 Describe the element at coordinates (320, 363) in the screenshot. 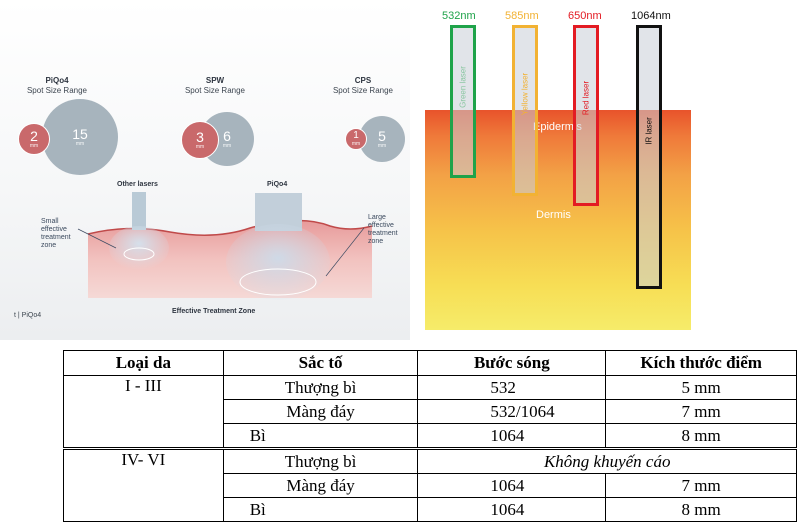

I see `column-header: Sắc tố` at that location.